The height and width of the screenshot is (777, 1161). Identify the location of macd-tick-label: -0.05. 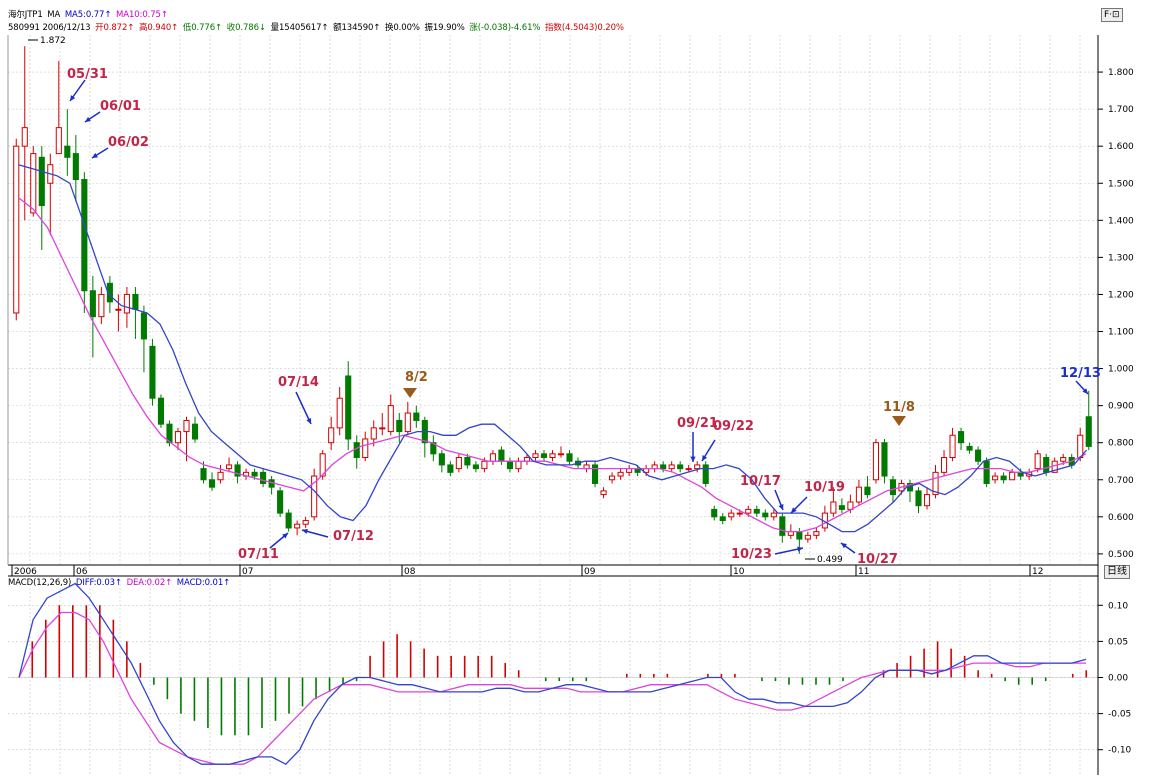
(1119, 715).